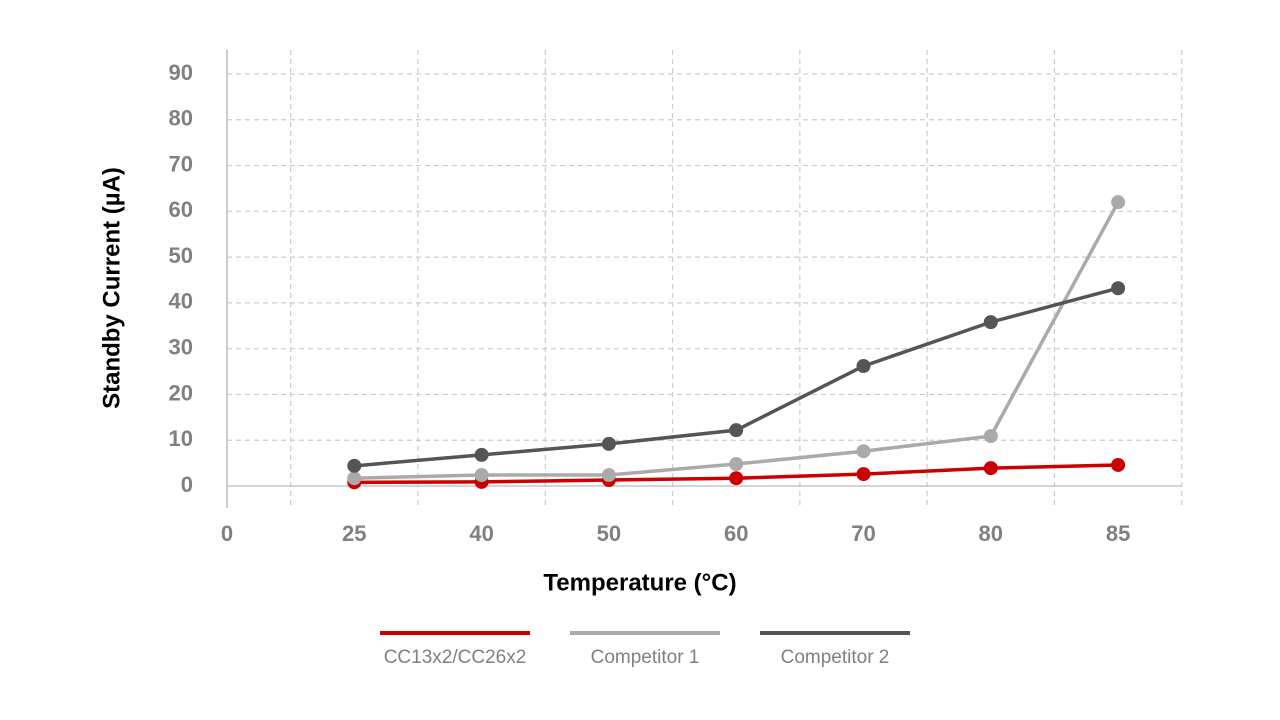 The image size is (1280, 720). I want to click on y-tick-label: 0, so click(187, 484).